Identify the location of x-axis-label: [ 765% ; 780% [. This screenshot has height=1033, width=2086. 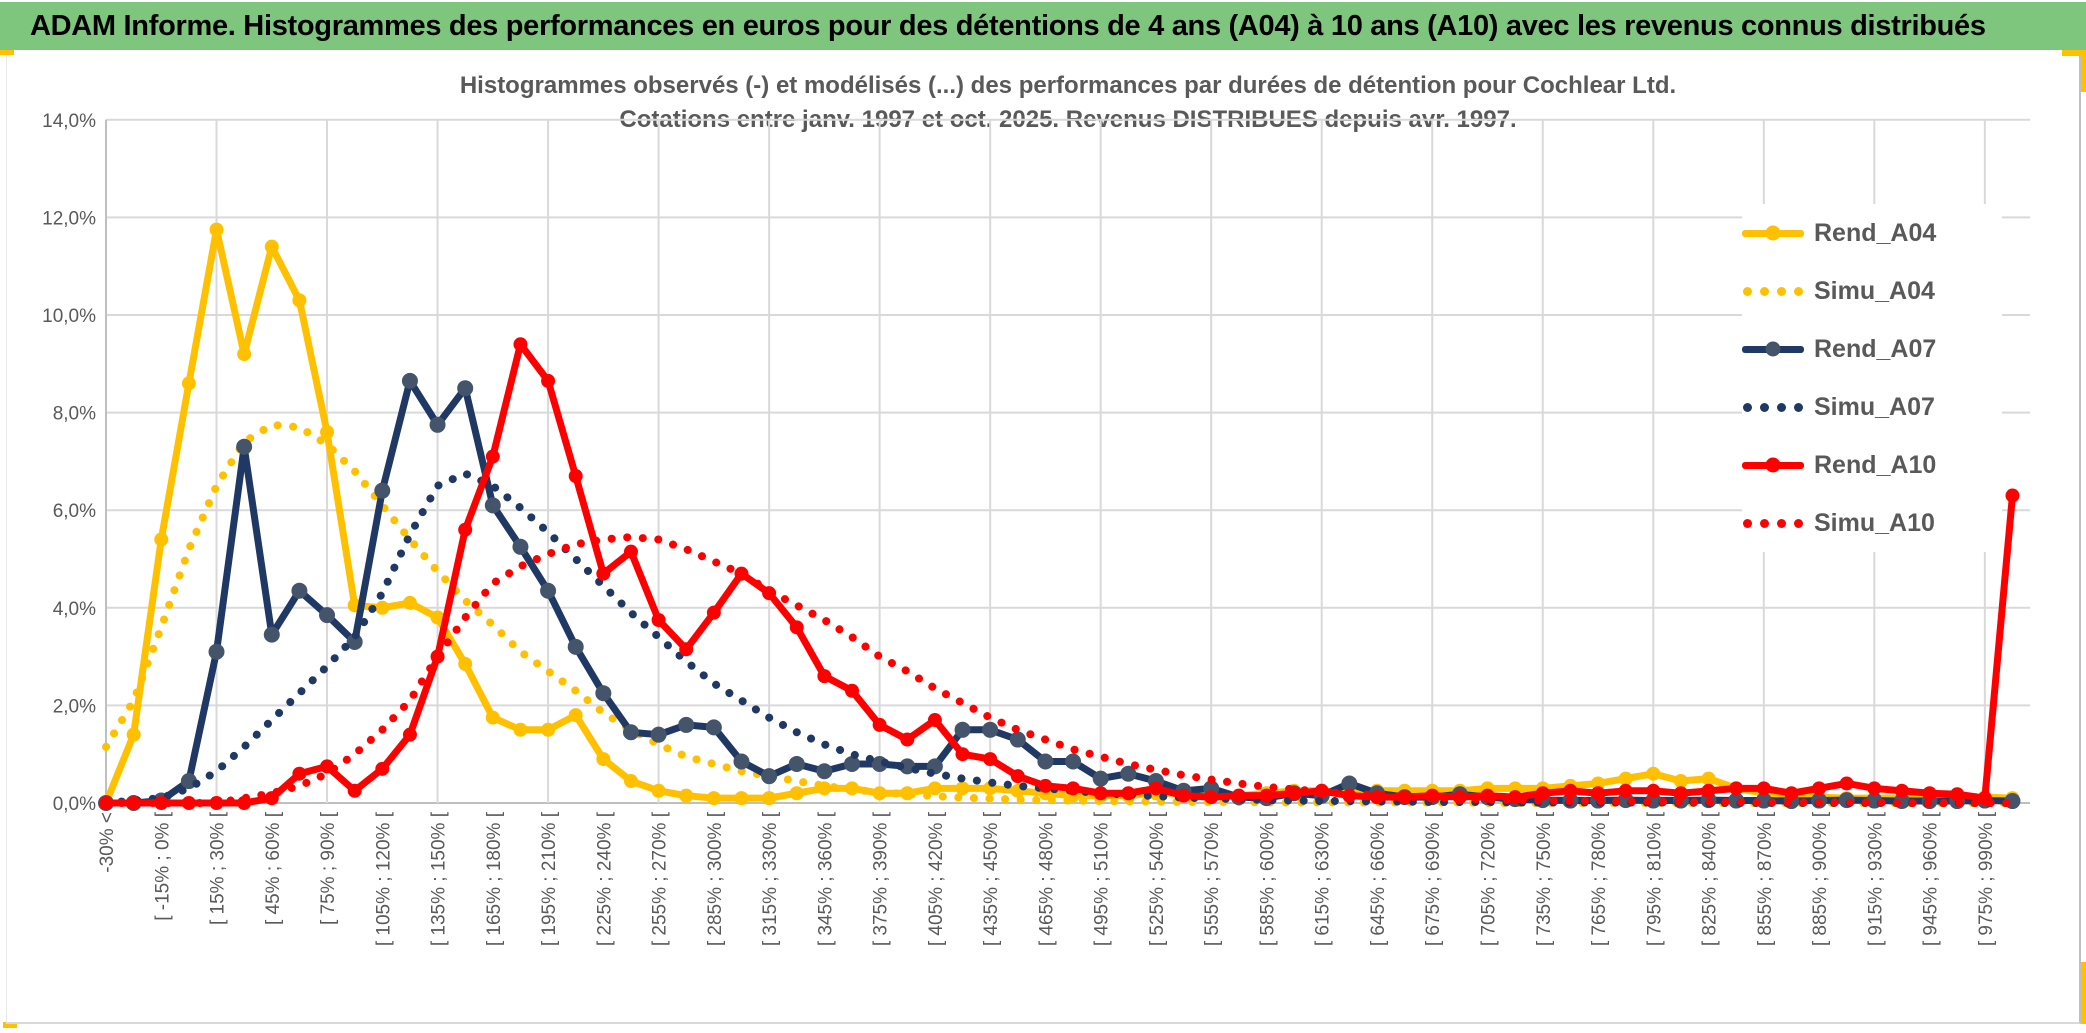
(1599, 878).